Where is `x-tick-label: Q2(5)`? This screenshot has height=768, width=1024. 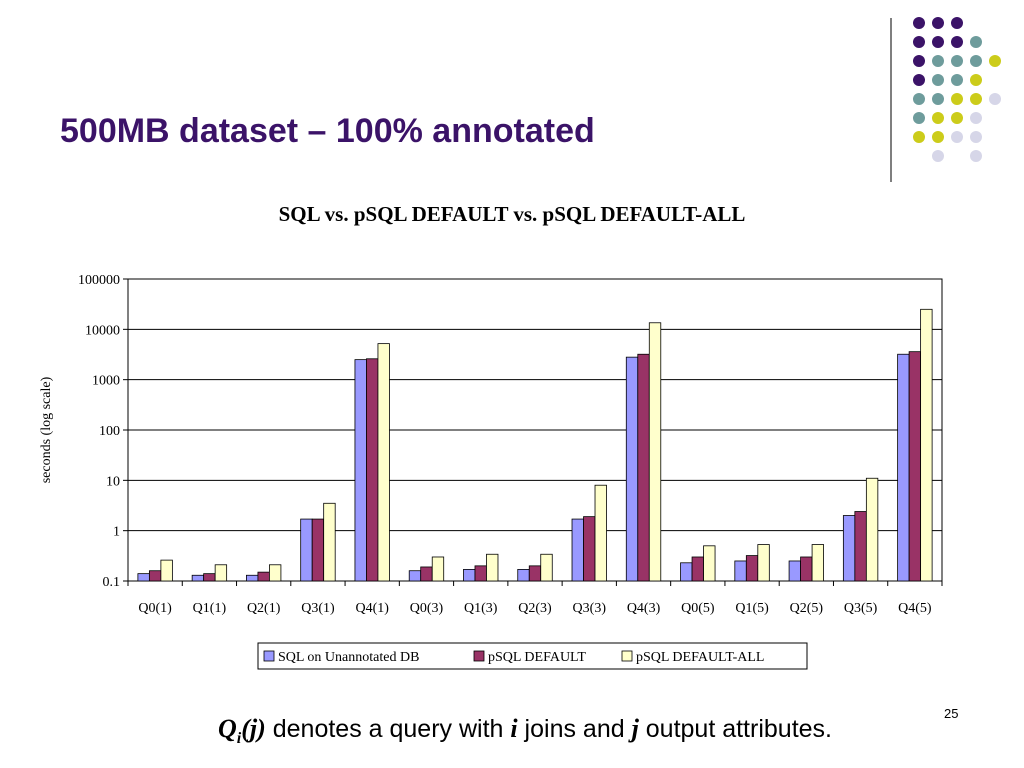
x-tick-label: Q2(5) is located at coordinates (807, 608).